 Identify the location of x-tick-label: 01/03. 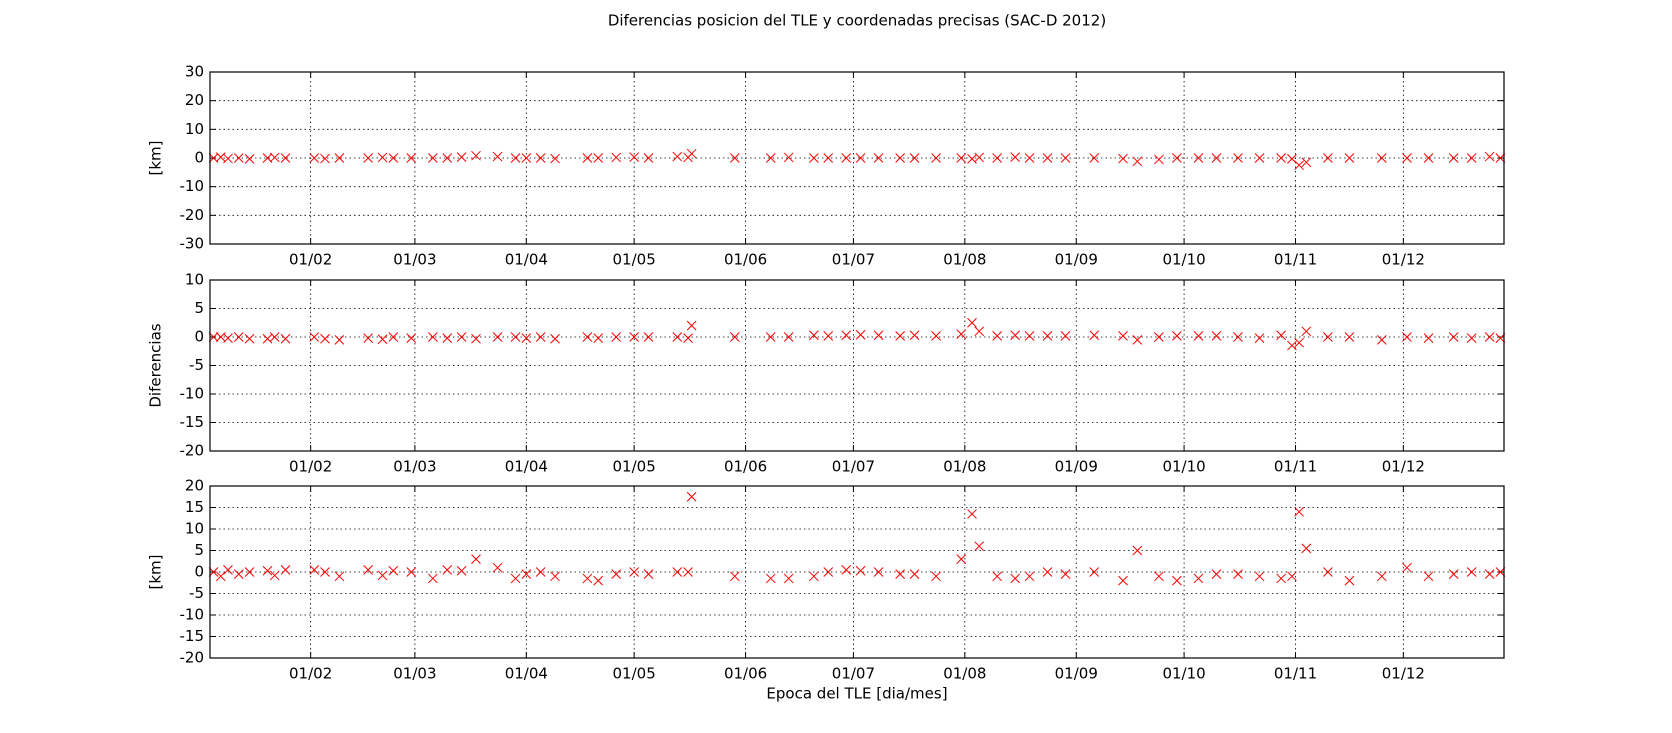
(414, 674).